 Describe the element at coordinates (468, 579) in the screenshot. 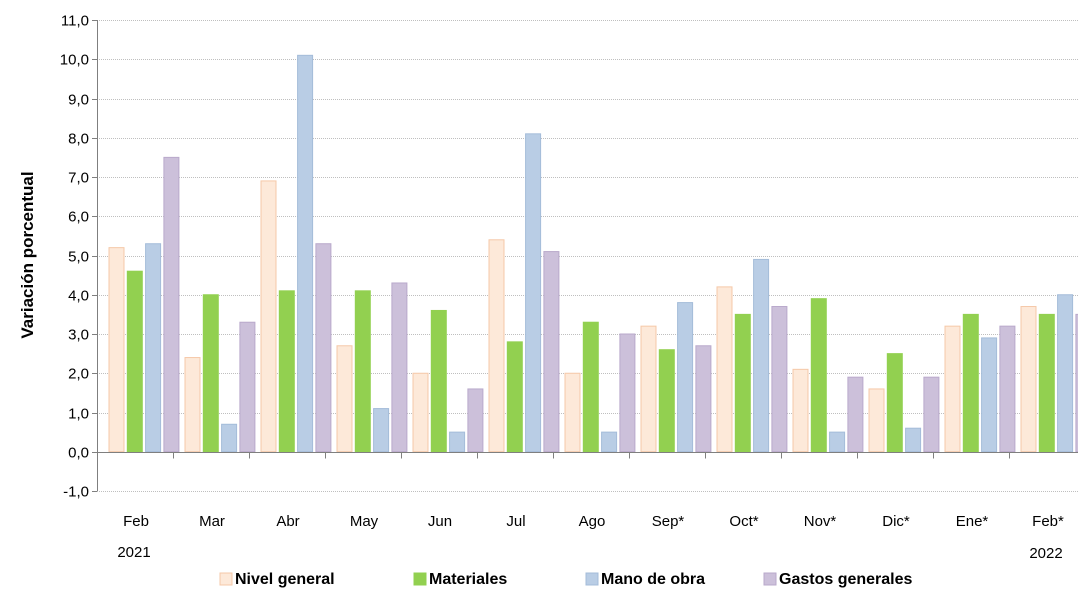

I see `legend-label: Materiales` at that location.